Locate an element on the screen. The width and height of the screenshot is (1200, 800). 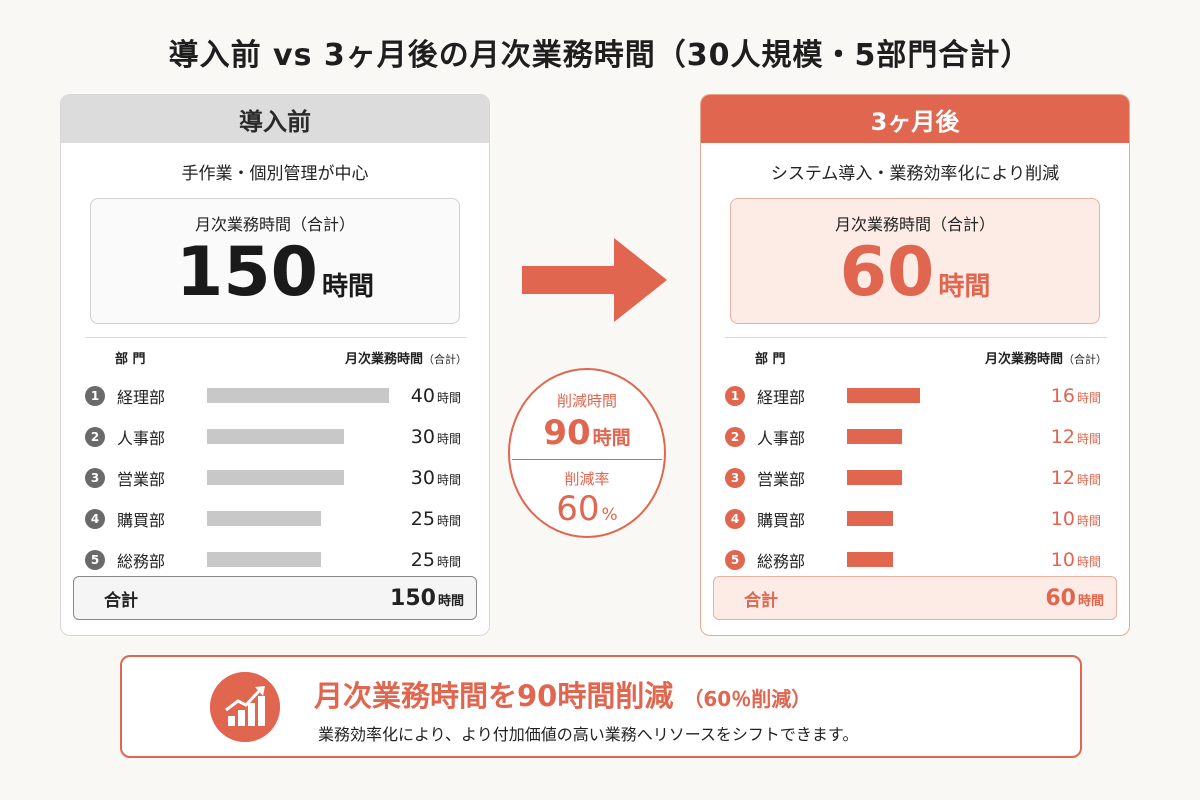
bar-value-number: 12 is located at coordinates (1062, 477).